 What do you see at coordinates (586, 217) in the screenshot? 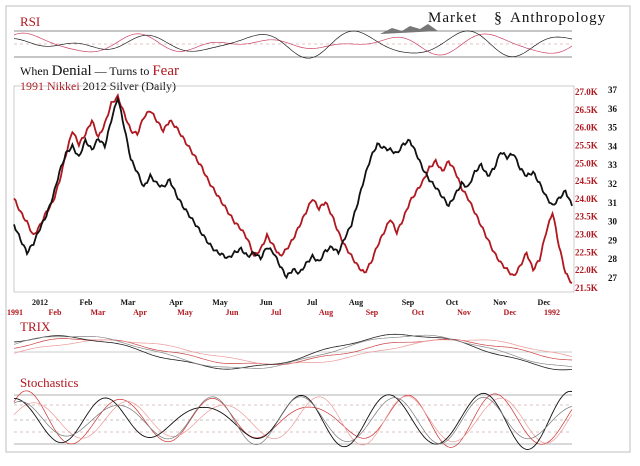
I see `nikkei-tick-label: 23.5K` at bounding box center [586, 217].